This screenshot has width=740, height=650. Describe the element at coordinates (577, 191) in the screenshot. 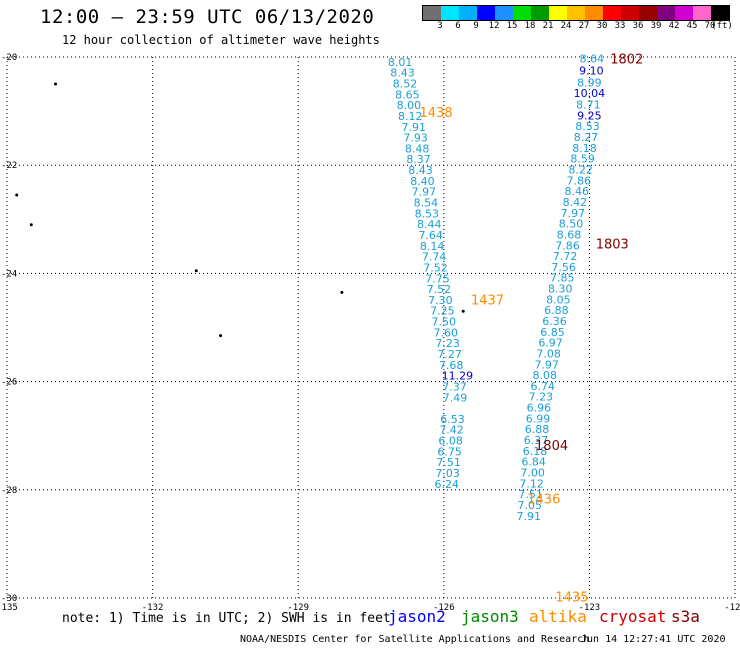

I see `wave-height-label: 8.46` at that location.